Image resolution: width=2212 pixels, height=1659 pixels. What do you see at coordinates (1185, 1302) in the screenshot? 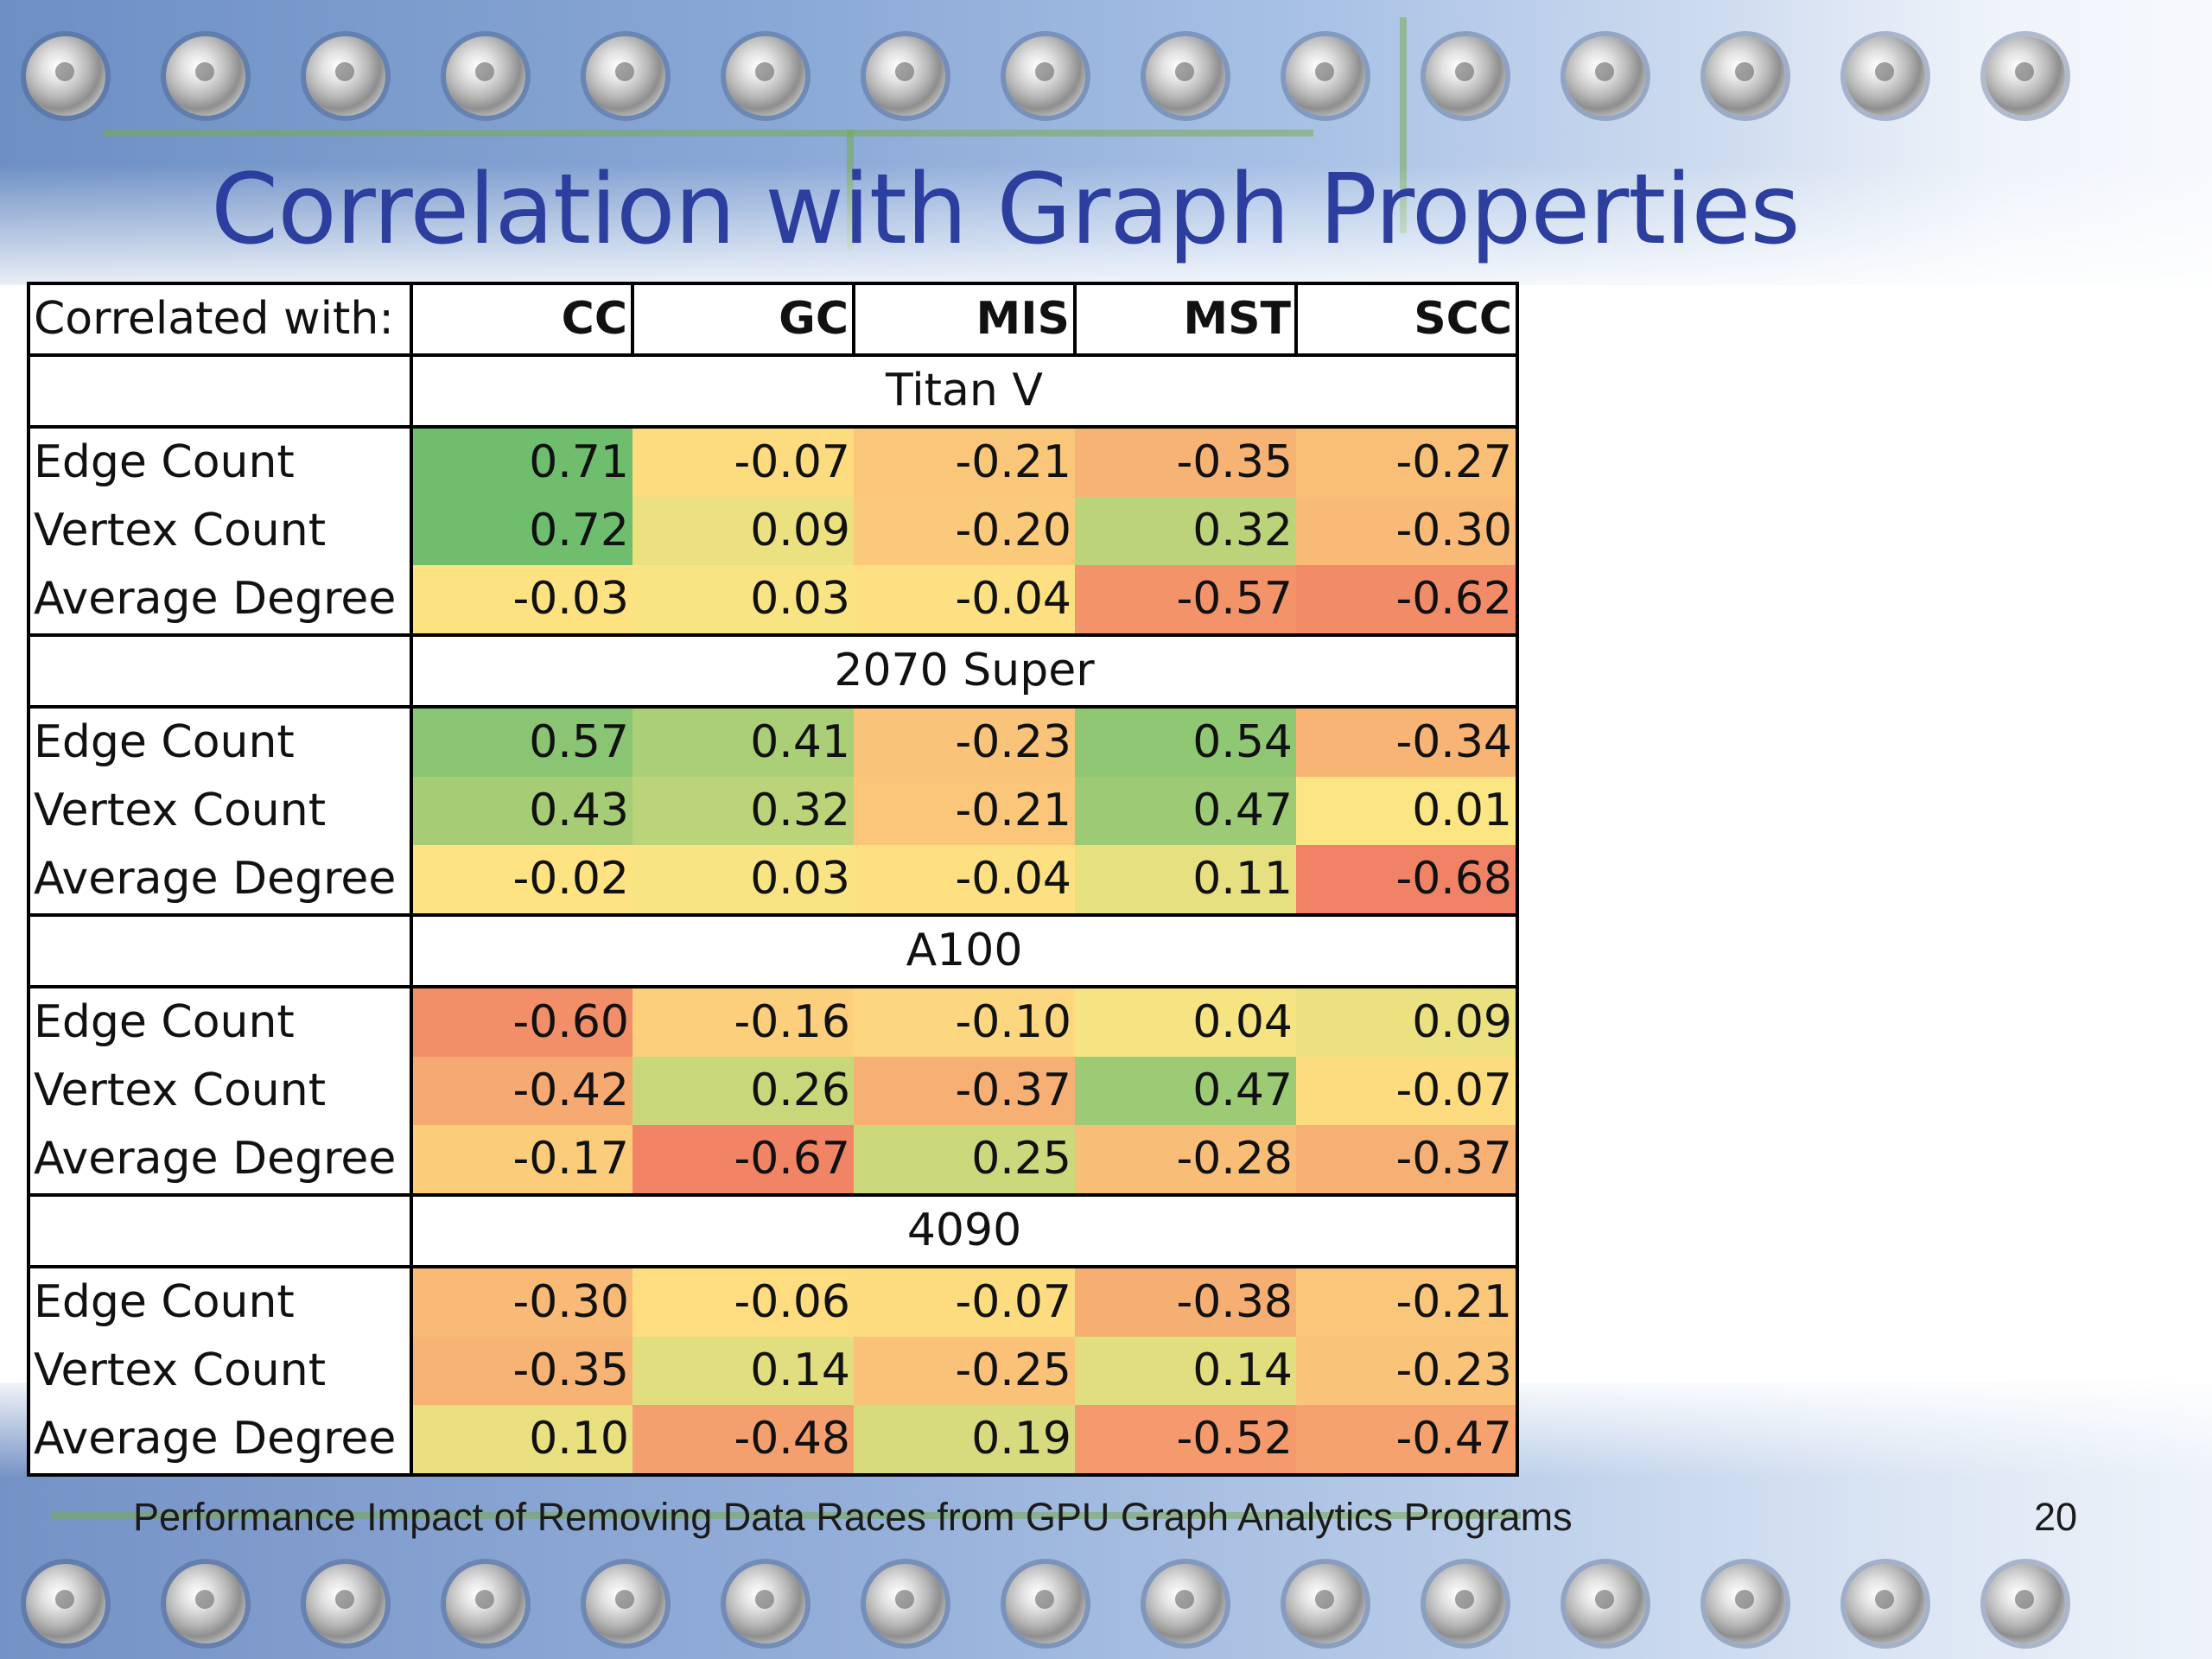
I see `correlation-cell: -0.38` at bounding box center [1185, 1302].